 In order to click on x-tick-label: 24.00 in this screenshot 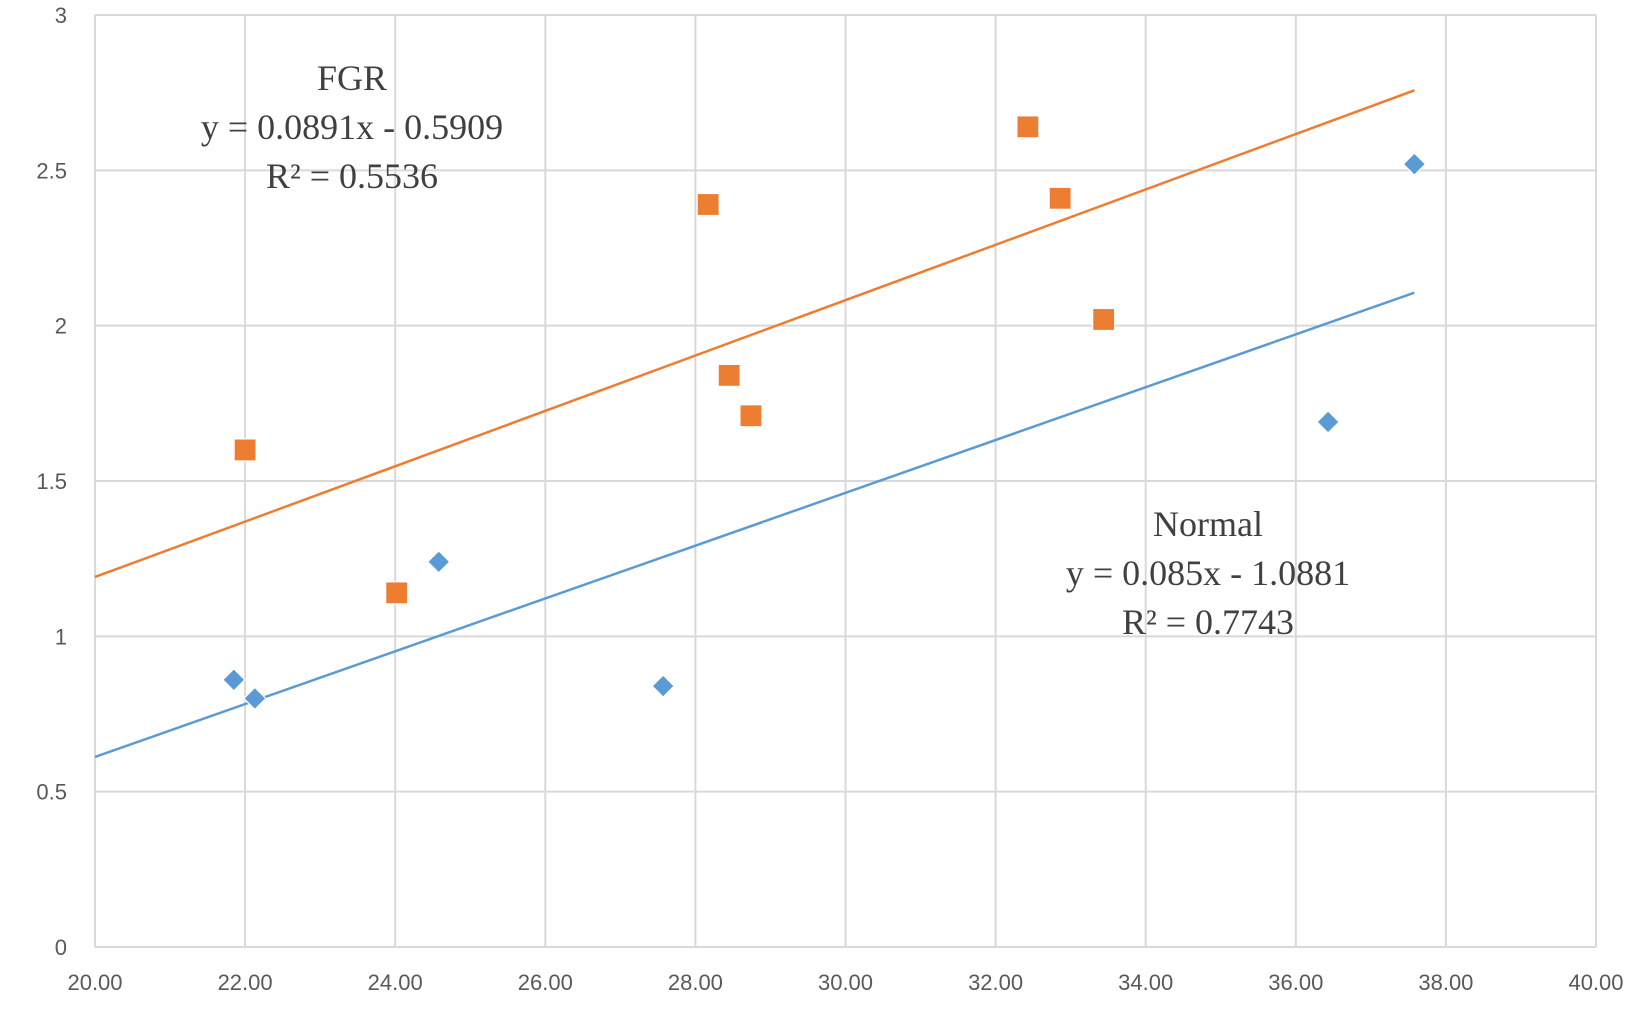, I will do `click(395, 982)`.